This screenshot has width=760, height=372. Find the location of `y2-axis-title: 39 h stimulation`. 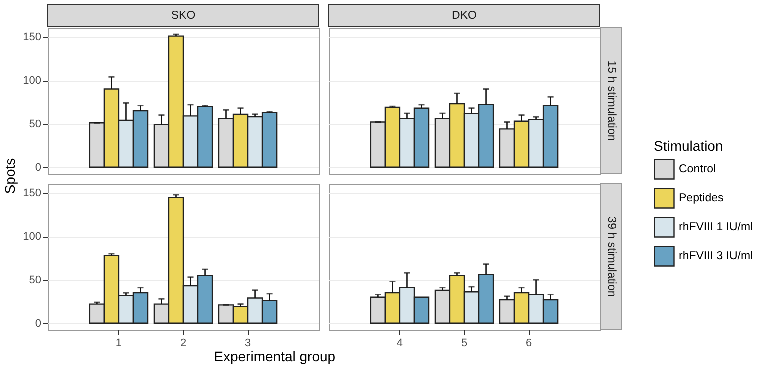

y2-axis-title: 39 h stimulation is located at coordinates (612, 257).